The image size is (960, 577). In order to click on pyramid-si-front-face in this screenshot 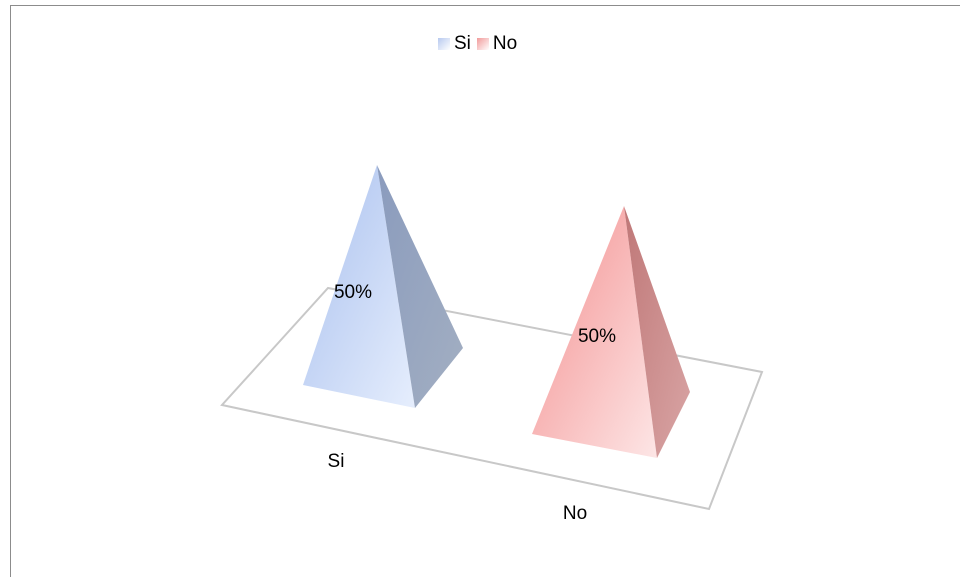, I will do `click(359, 286)`.